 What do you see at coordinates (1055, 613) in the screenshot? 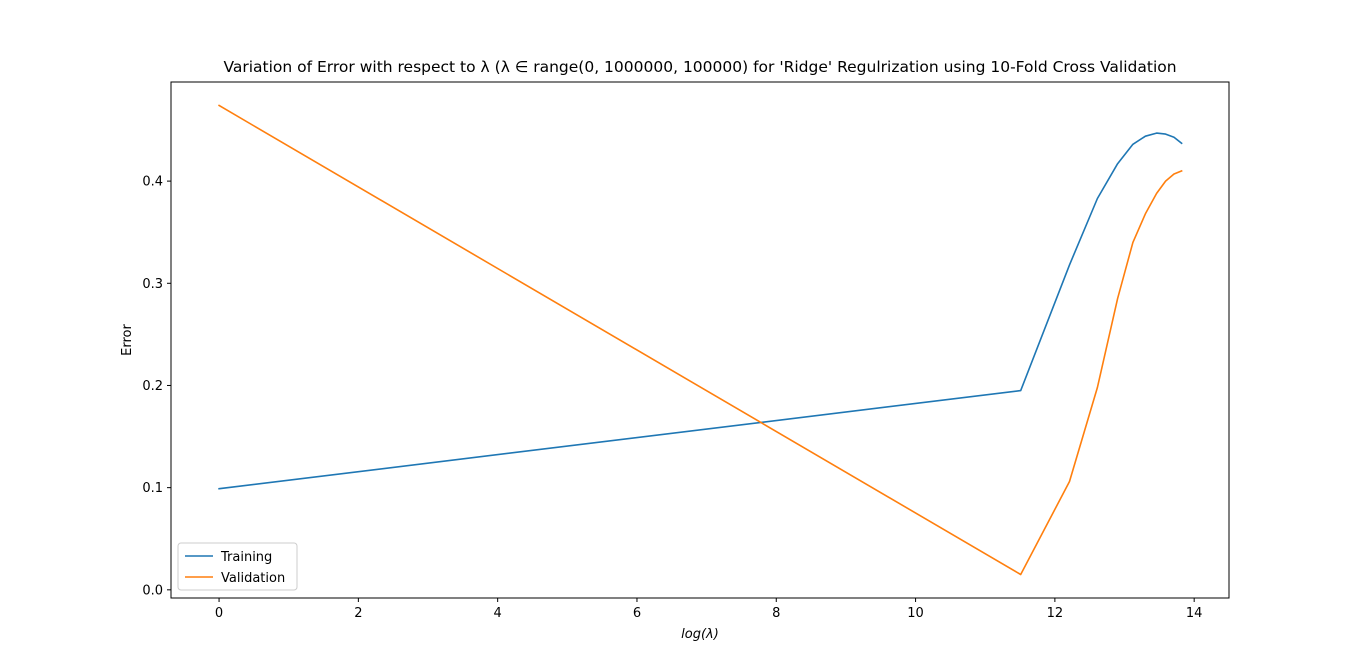
I see `x-tick-label: 12` at bounding box center [1055, 613].